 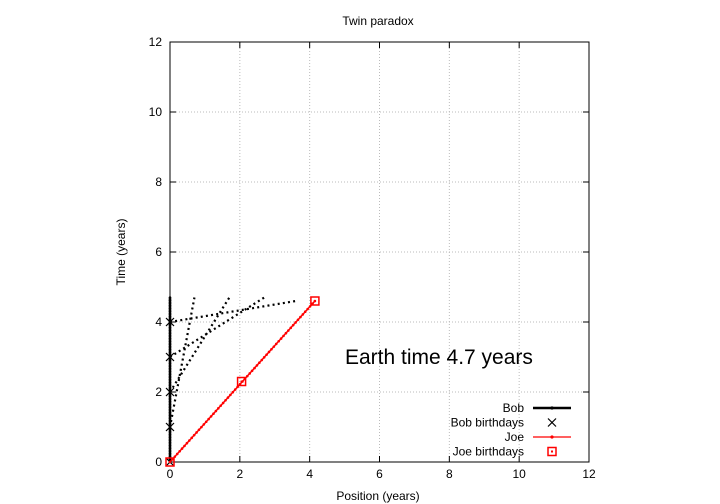 I want to click on y-tick-label: 10, so click(x=156, y=112).